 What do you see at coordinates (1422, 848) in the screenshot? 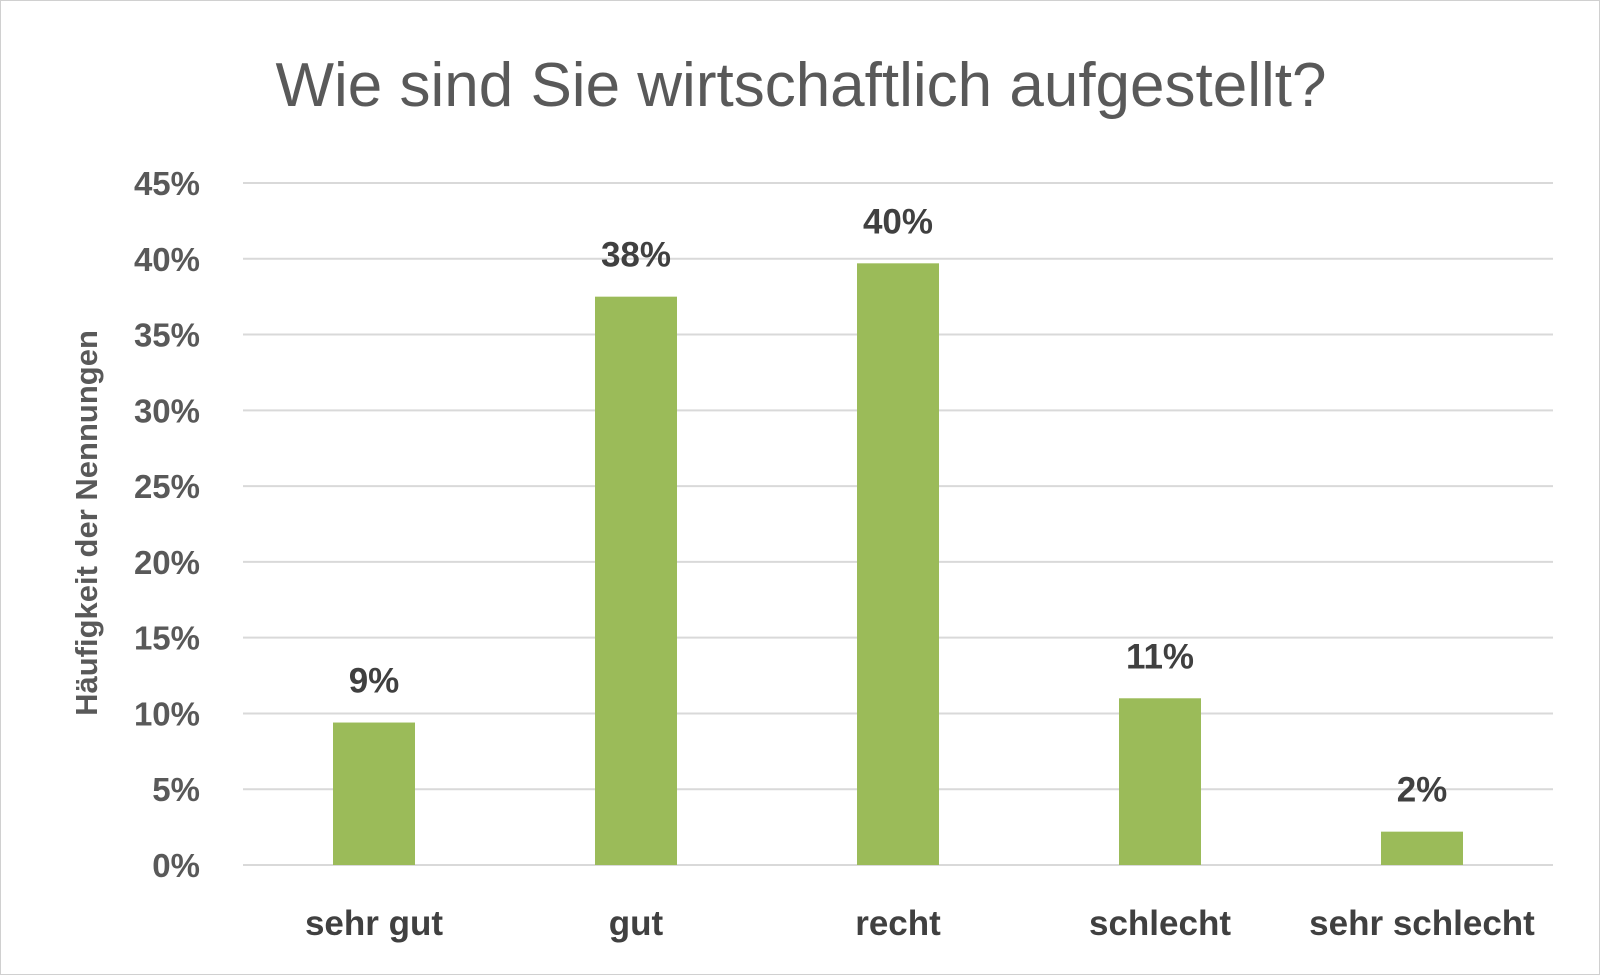
I see `bar-sehr-schlecht` at bounding box center [1422, 848].